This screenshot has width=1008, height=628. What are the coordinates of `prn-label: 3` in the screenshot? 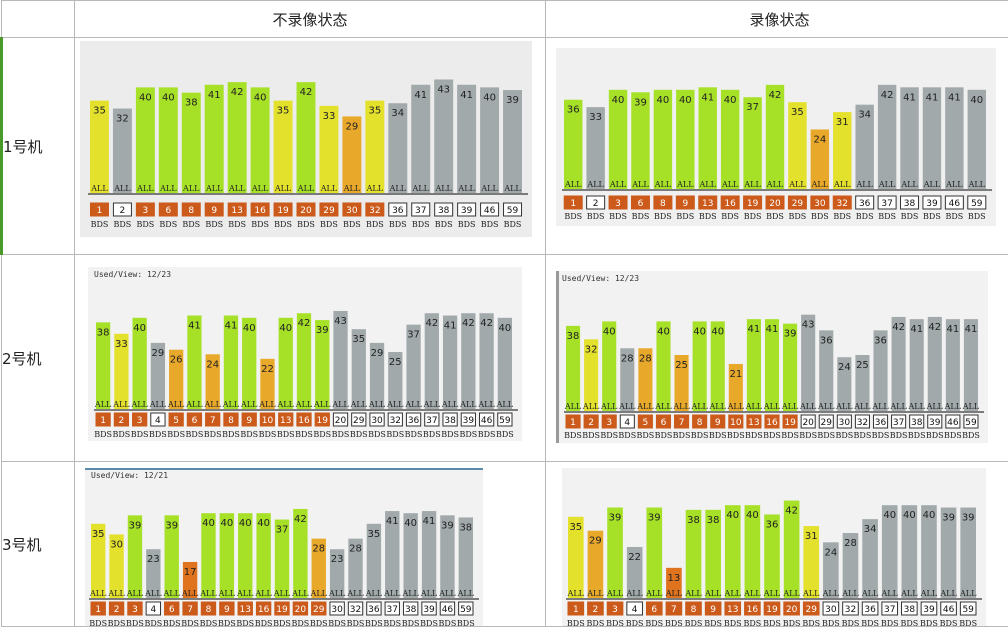 It's located at (618, 204).